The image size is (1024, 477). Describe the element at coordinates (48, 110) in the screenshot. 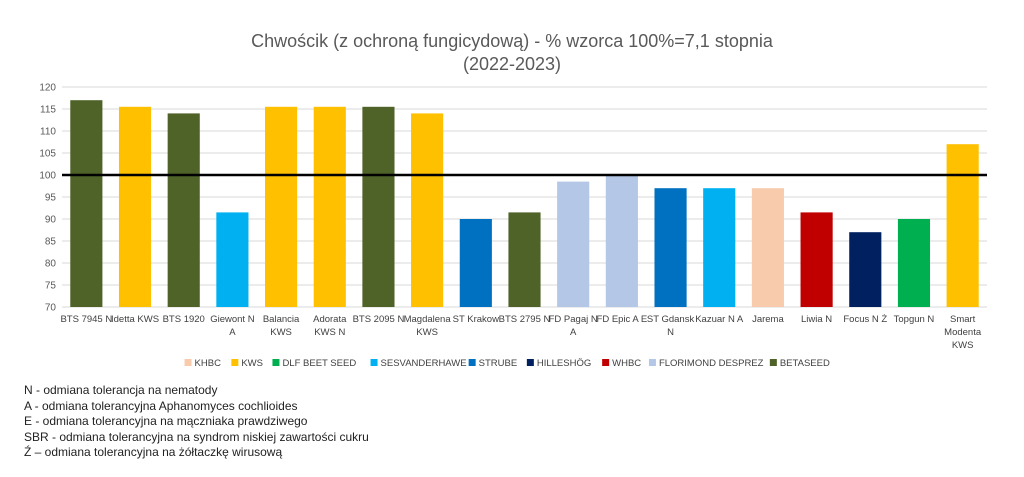

I see `y-tick-label: 115` at that location.